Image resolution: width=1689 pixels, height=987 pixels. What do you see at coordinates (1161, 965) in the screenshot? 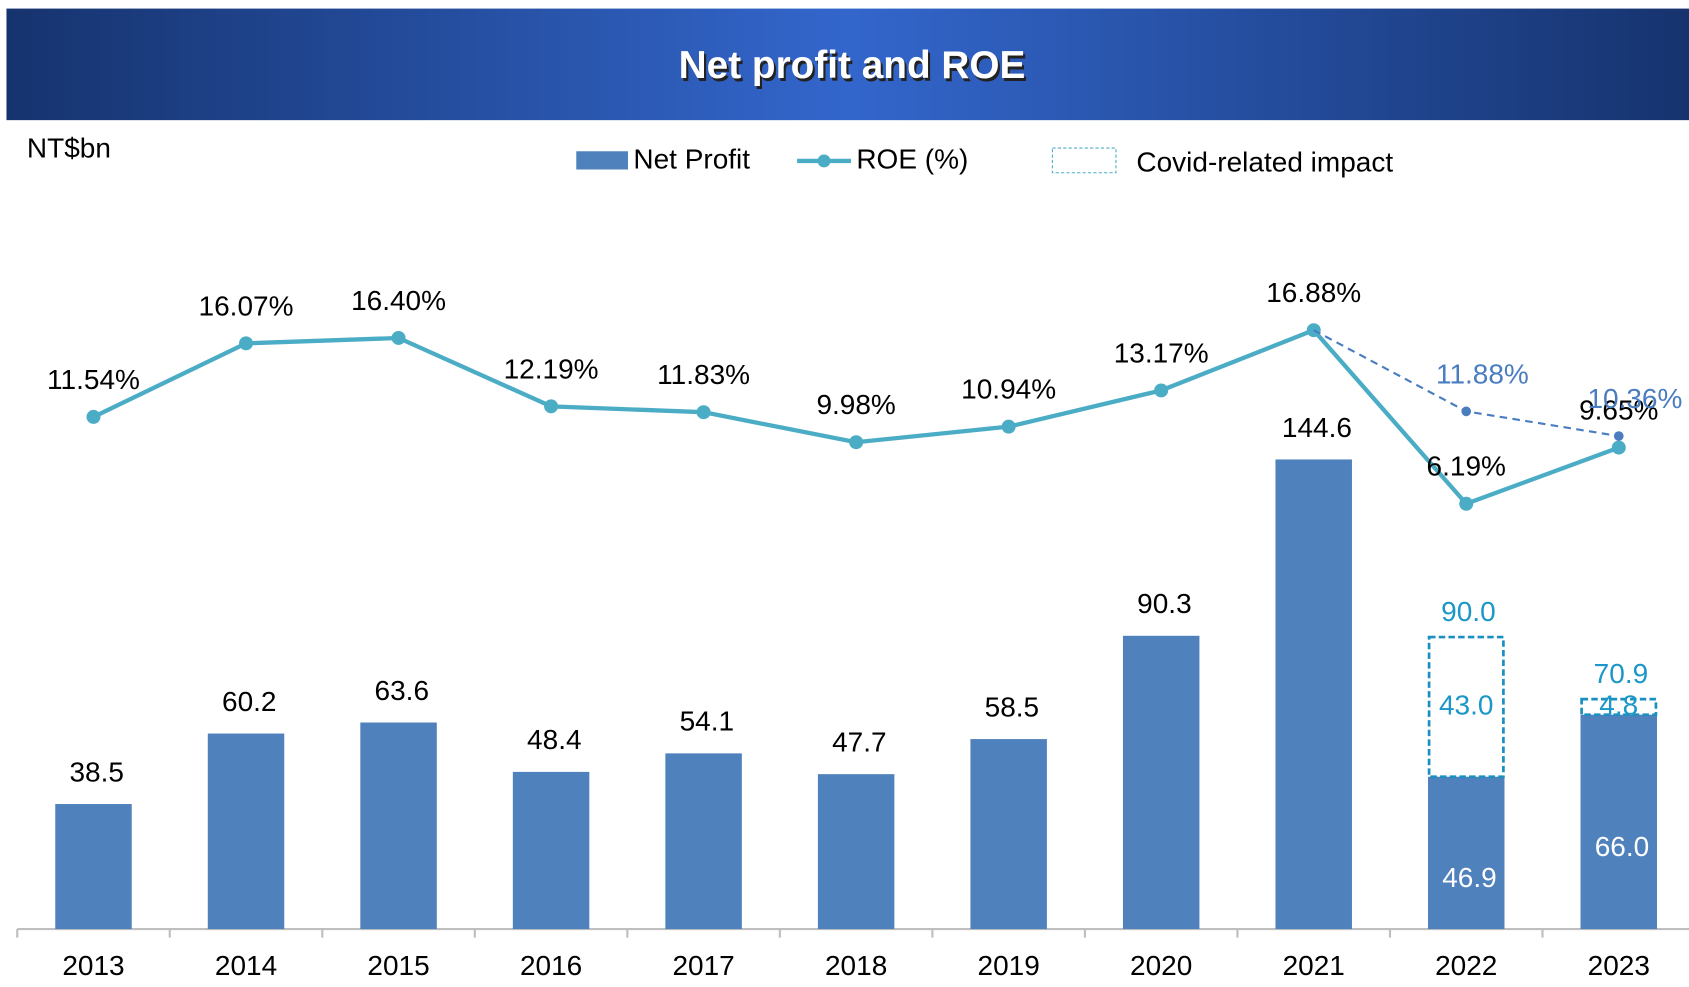
I see `x-tick-label: 2020` at bounding box center [1161, 965].